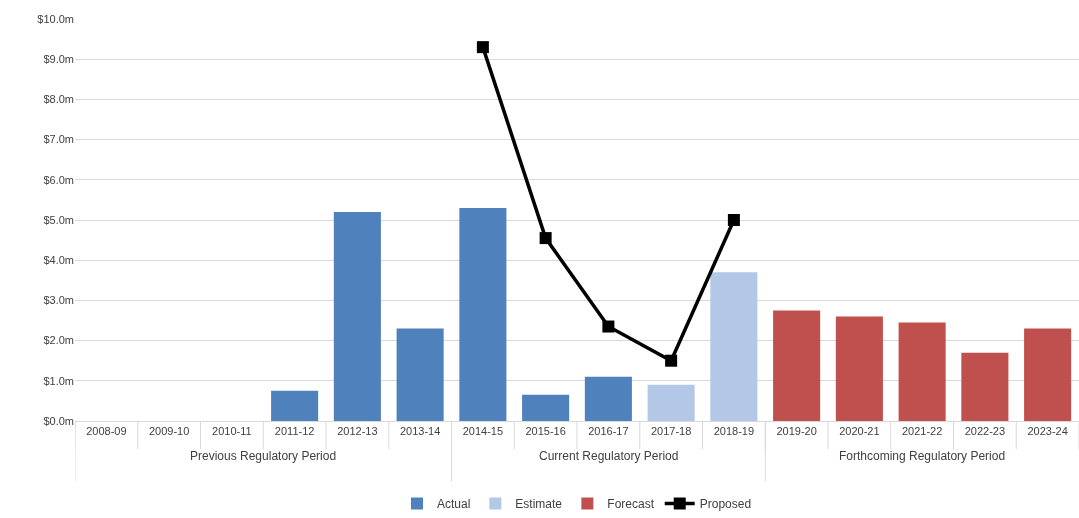 The width and height of the screenshot is (1079, 518). Describe the element at coordinates (734, 431) in the screenshot. I see `x-tick-label: 2018-19` at that location.